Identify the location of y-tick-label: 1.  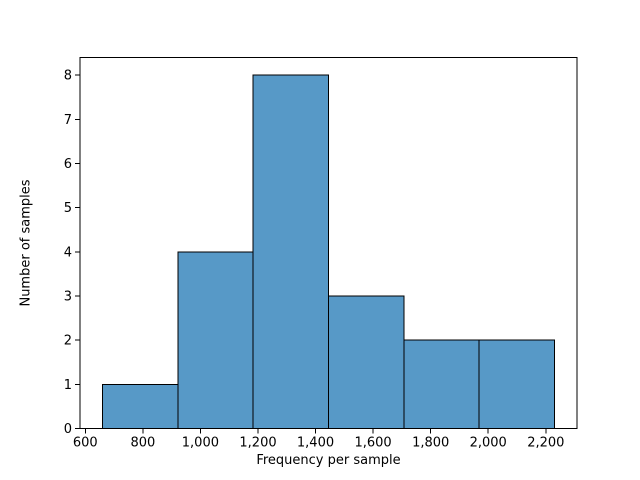
(68, 385).